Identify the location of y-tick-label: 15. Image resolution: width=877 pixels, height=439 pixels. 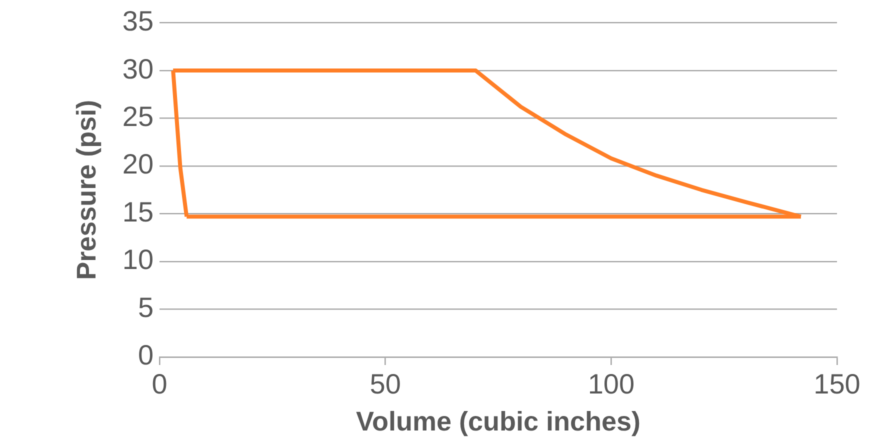
(138, 212).